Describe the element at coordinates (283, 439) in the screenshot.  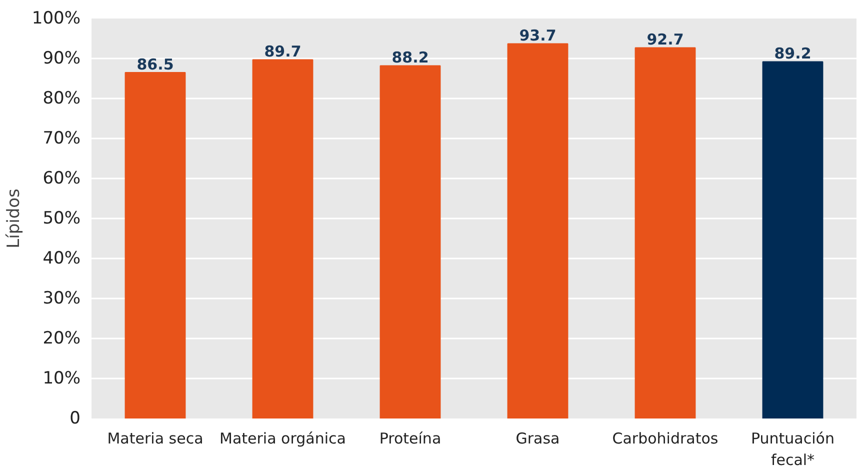
I see `x-tick-label: Materia orgánica` at that location.